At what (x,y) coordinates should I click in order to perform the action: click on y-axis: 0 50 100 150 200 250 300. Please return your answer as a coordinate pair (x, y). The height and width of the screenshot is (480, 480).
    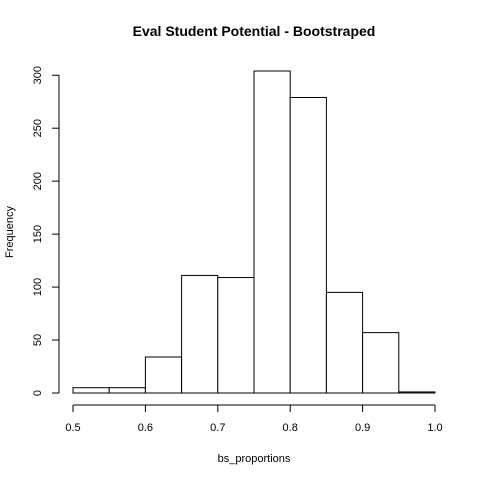
    Looking at the image, I should click on (46, 231).